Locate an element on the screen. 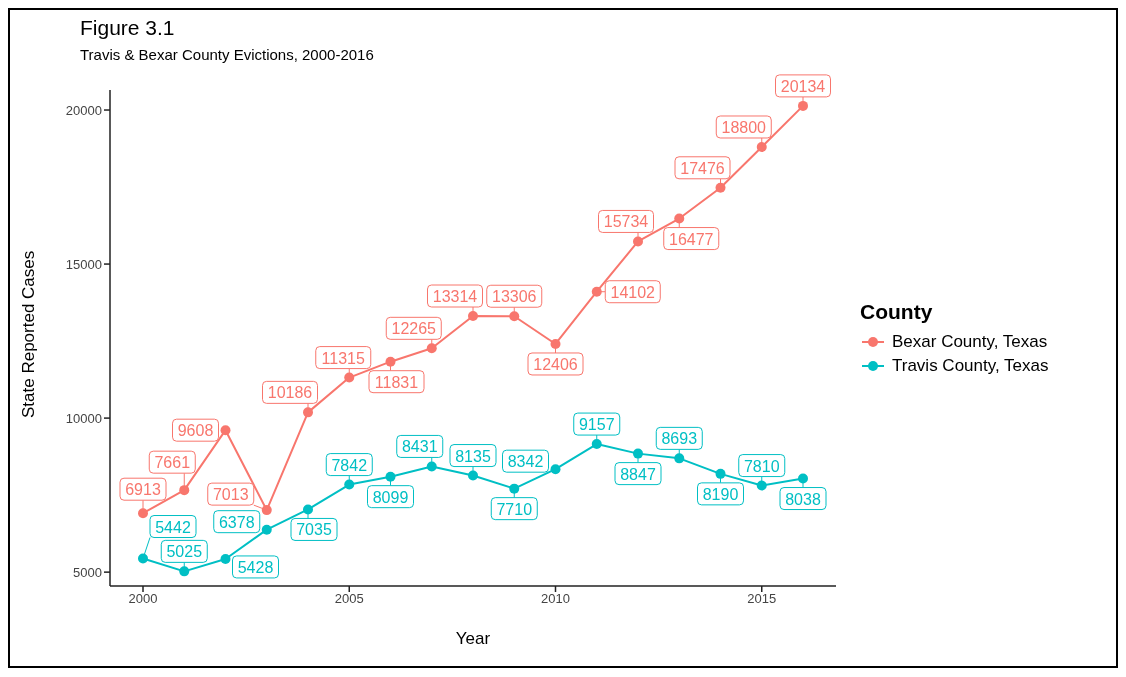 The height and width of the screenshot is (677, 1126). data-label: 12406 is located at coordinates (555, 364).